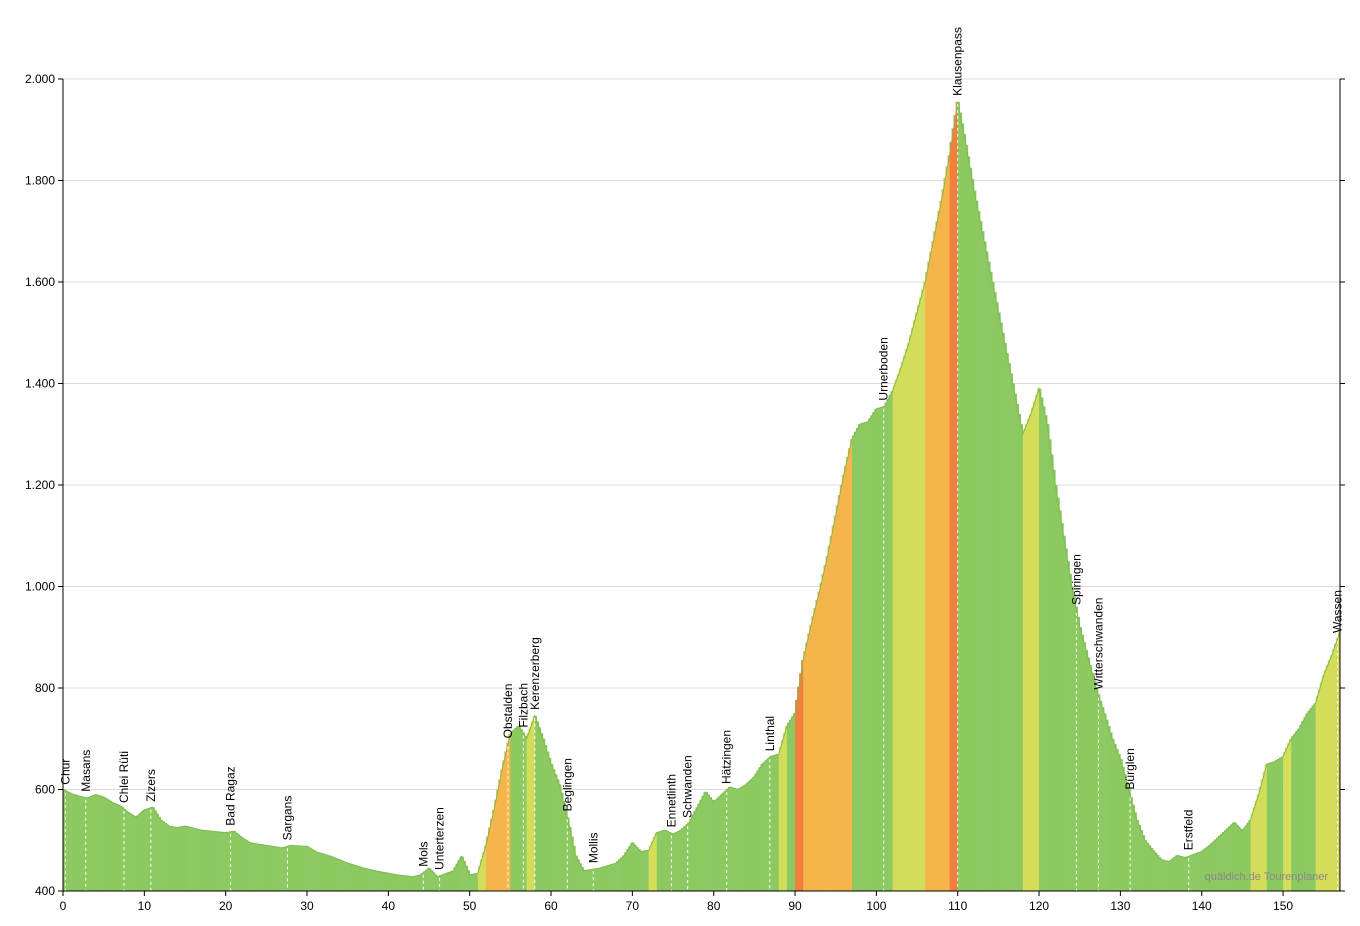 This screenshot has height=926, width=1360. I want to click on x-tick-label: 40, so click(389, 906).